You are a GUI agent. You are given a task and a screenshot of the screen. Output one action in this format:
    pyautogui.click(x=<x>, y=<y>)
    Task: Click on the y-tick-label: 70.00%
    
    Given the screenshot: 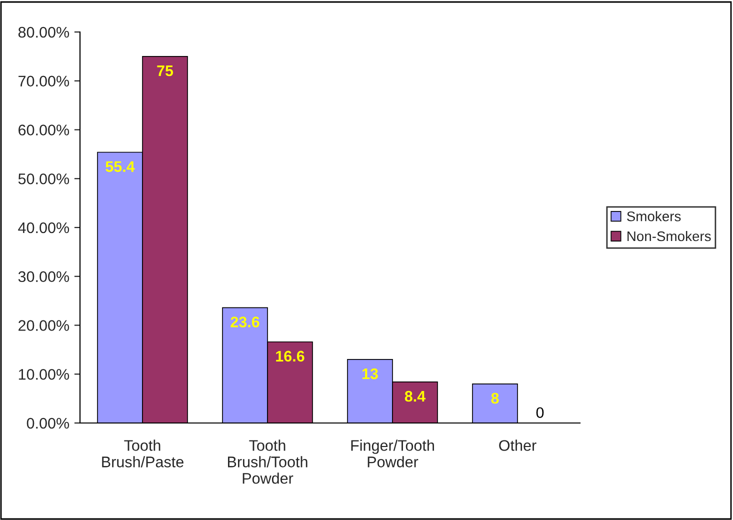 What is the action you would take?
    pyautogui.click(x=44, y=81)
    